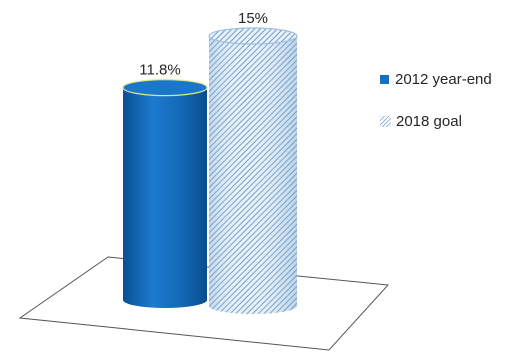 The height and width of the screenshot is (361, 532). I want to click on legend-swatch-2012, so click(384, 79).